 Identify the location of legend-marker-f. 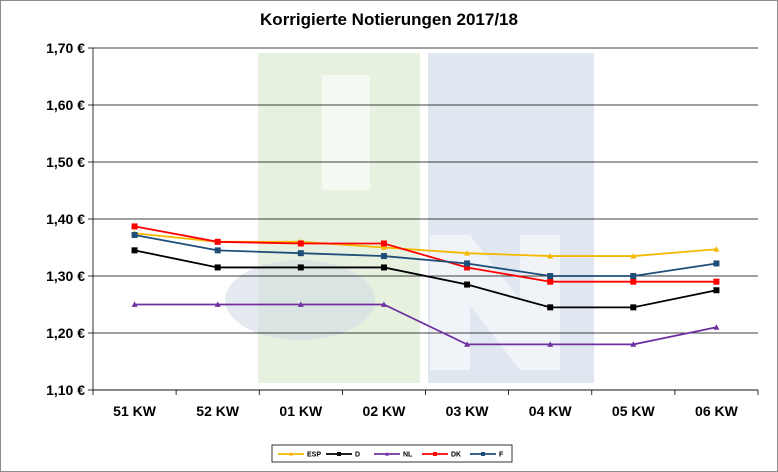
(483, 454).